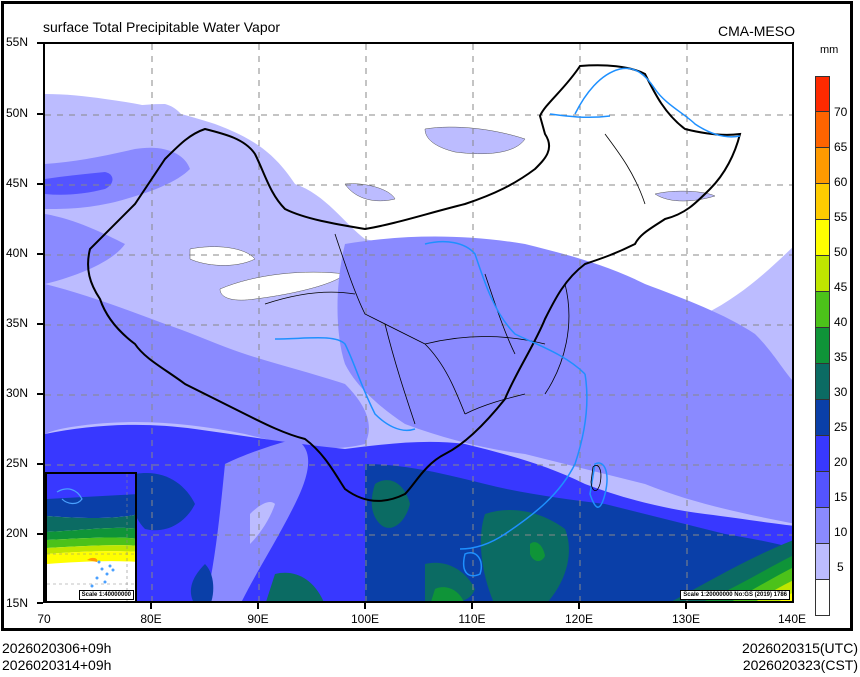  I want to click on colorbar, so click(822, 346).